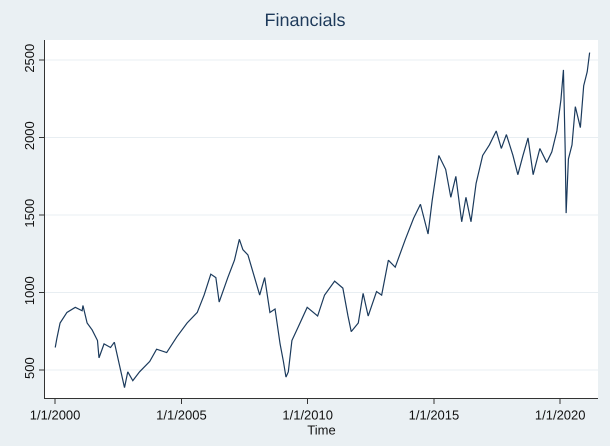 This screenshot has width=610, height=446. I want to click on x-tick-label: 1/1/2020, so click(560, 415).